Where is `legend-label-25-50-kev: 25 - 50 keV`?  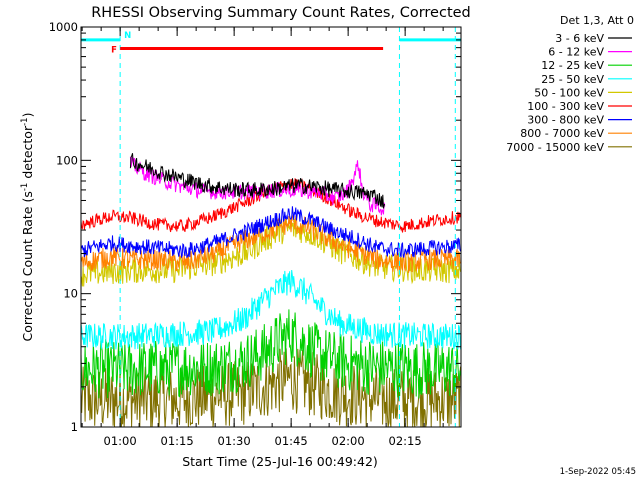
legend-label-25-50-kev: 25 - 50 keV is located at coordinates (572, 79).